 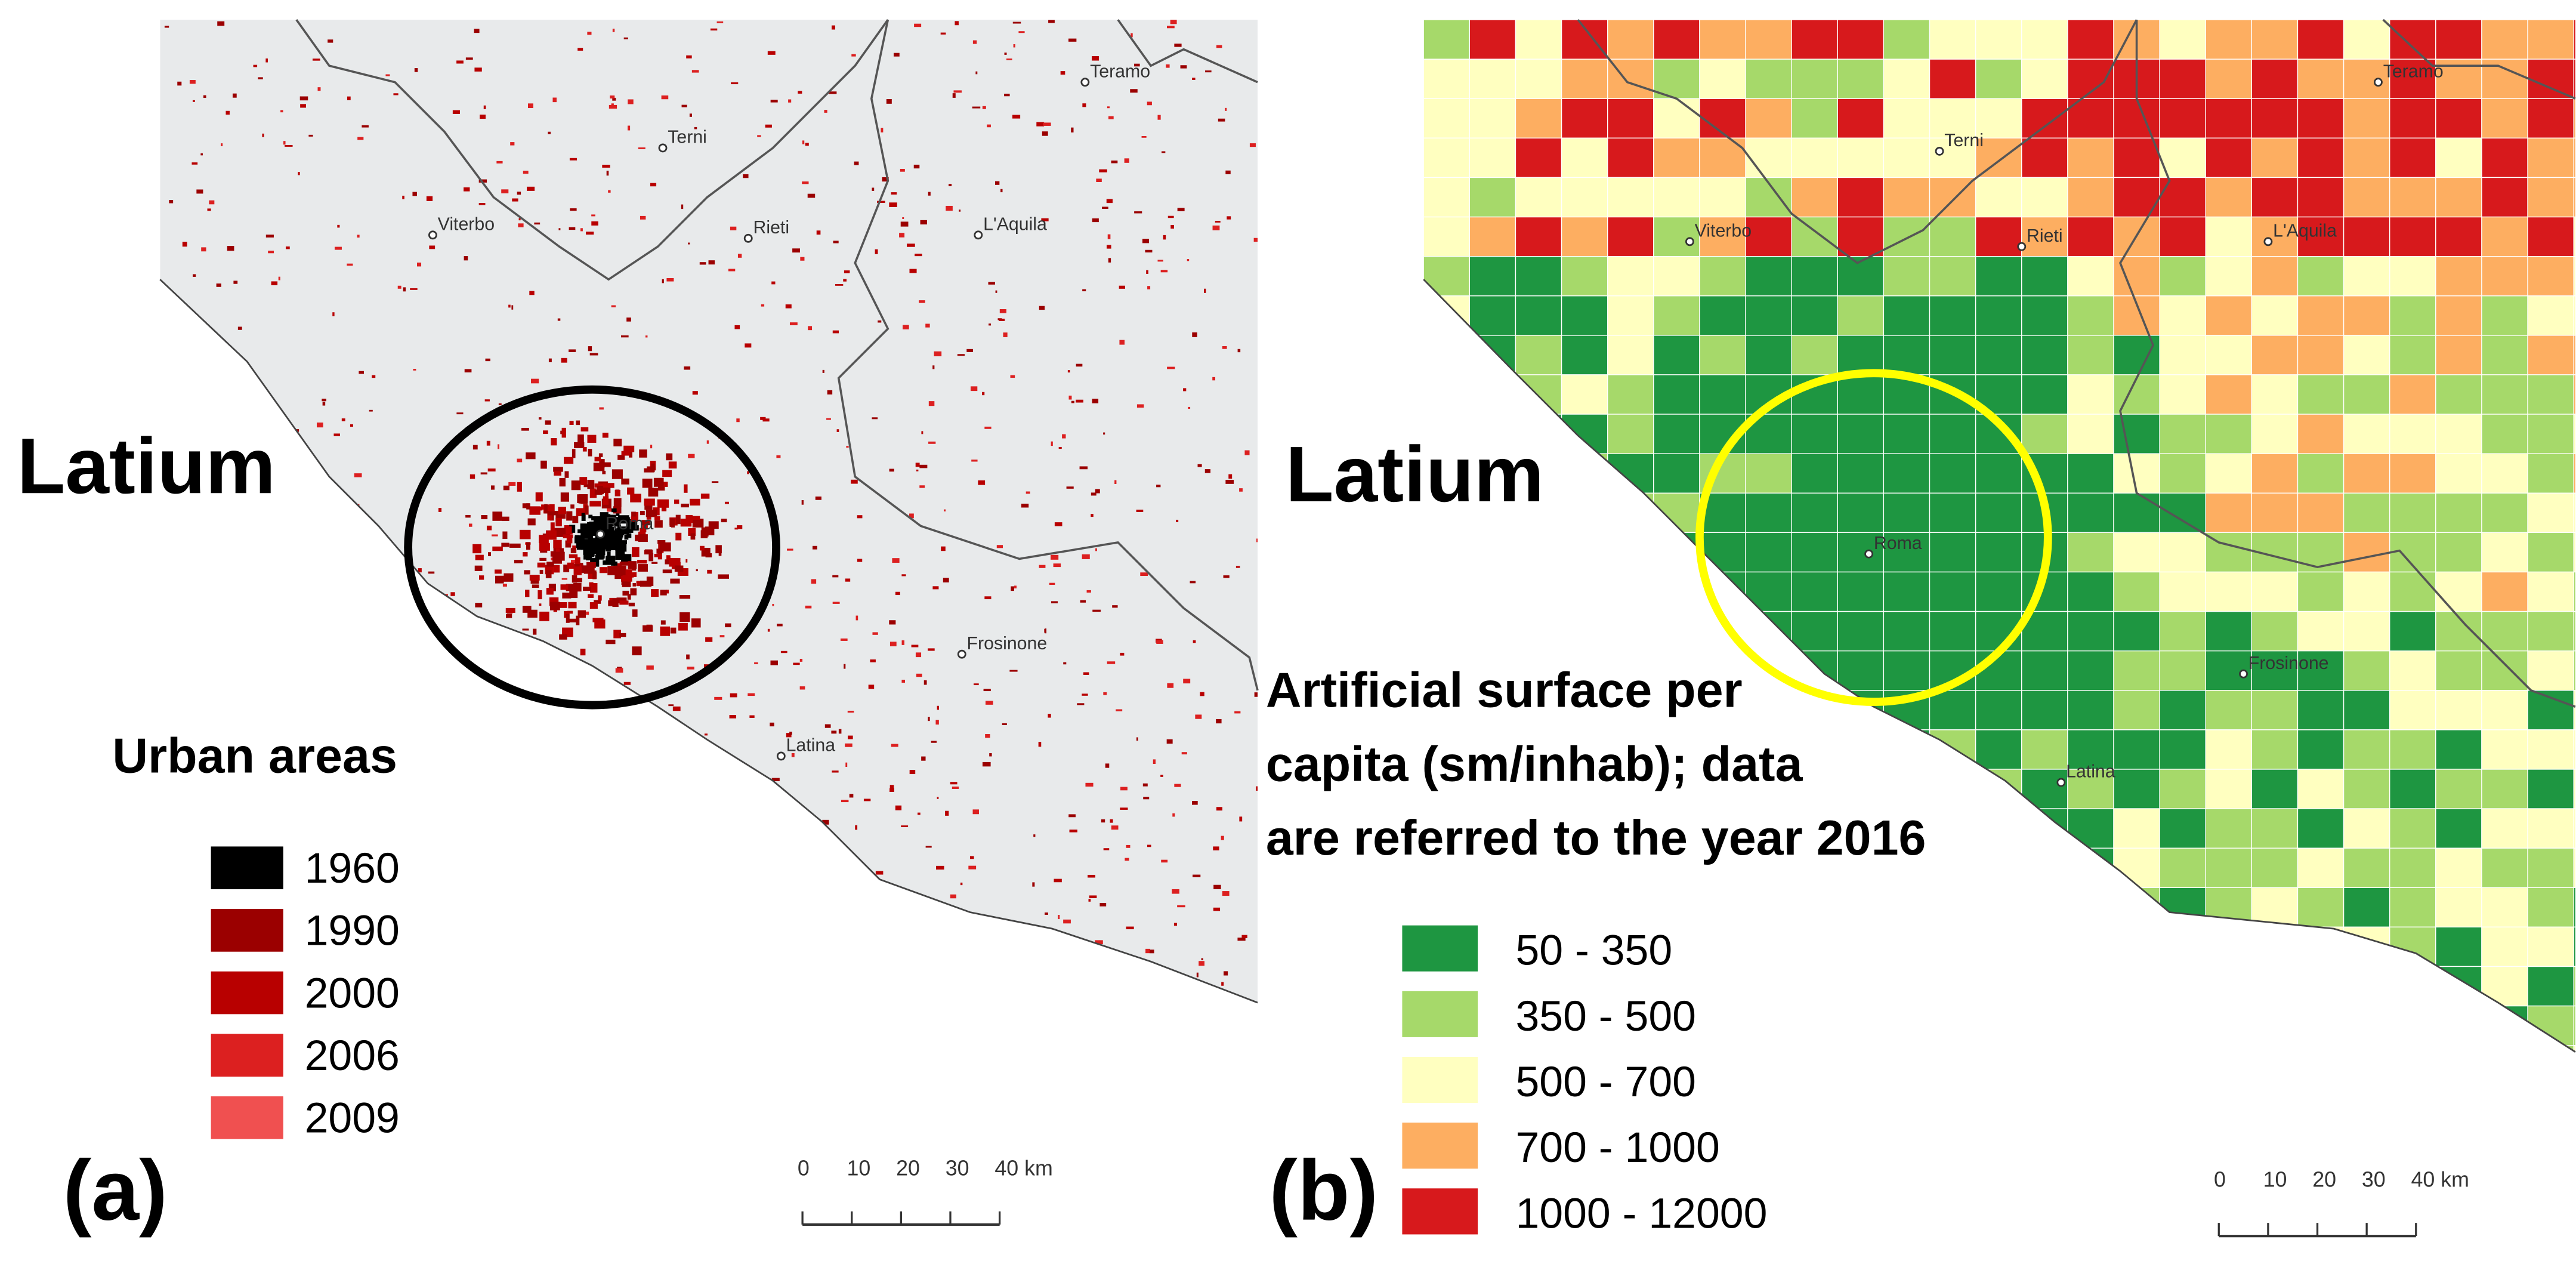 I want to click on city-label: Frosinone, so click(x=2288, y=663).